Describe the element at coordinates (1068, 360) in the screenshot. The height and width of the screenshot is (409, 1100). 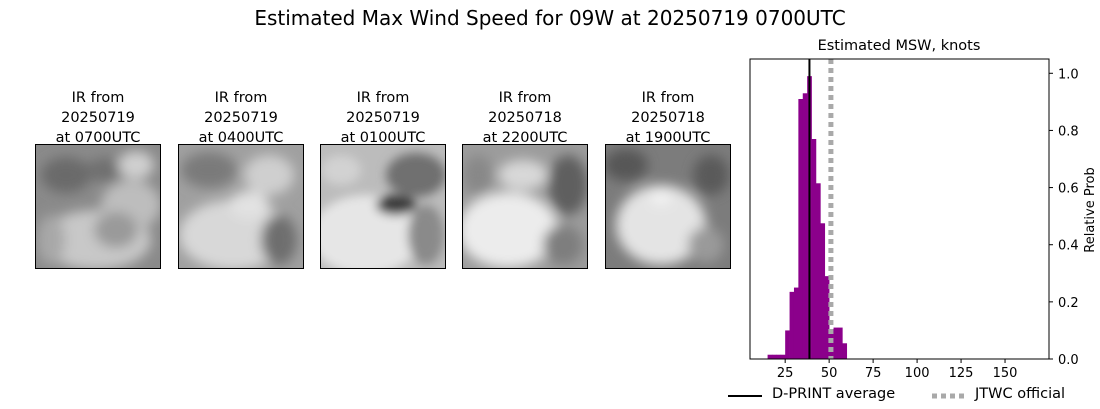
I see `y-tick-label: 0.0` at that location.